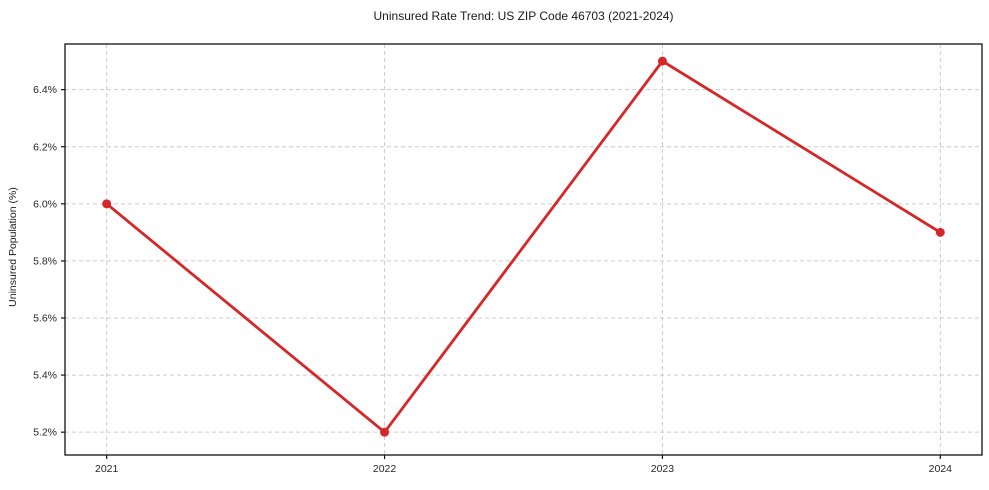  Describe the element at coordinates (45, 204) in the screenshot. I see `y-tick-label: 6.0%` at that location.